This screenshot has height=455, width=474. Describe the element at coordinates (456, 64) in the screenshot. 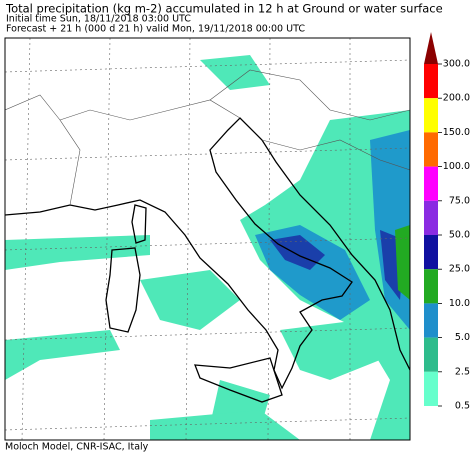

I see `colorbar-label: 300.0` at that location.